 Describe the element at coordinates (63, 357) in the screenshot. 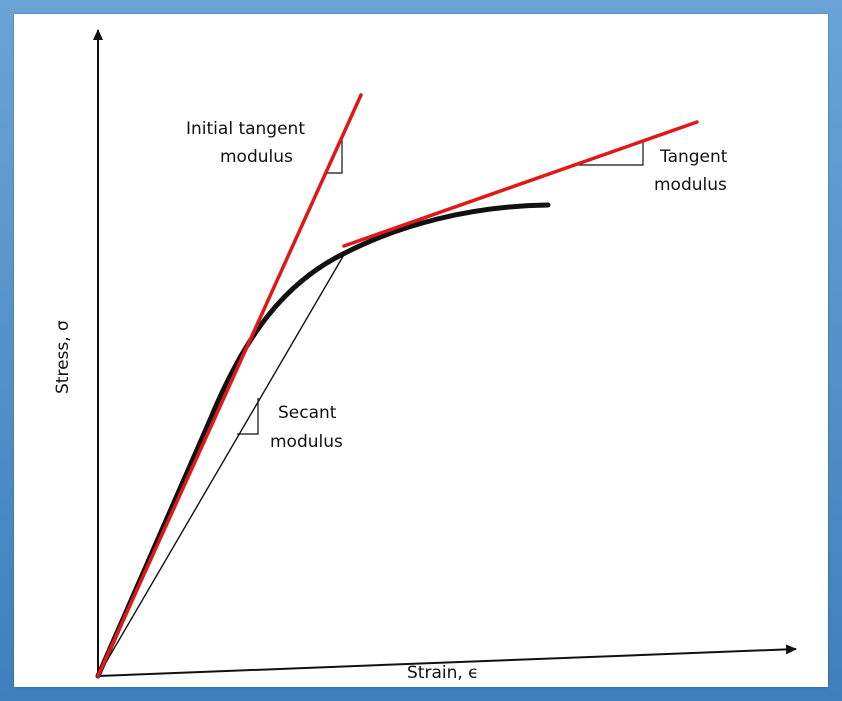

I see `y-axis-label: Stress, σ` at that location.